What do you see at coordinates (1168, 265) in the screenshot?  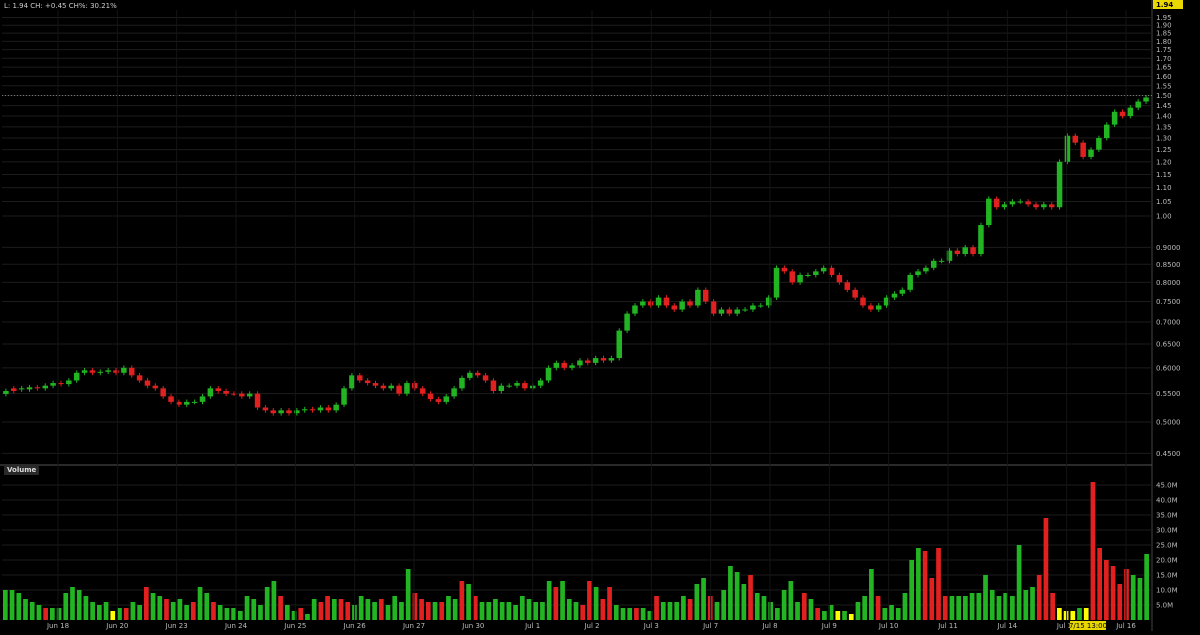 I see `price-tick-label: 0.8500` at bounding box center [1168, 265].